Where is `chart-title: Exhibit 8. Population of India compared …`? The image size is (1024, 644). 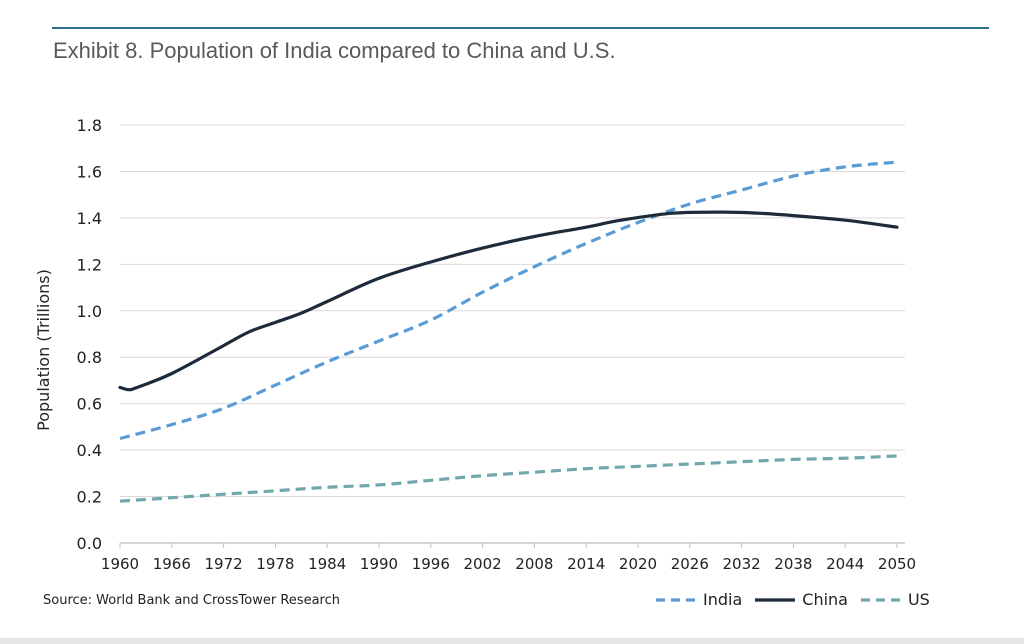
chart-title: Exhibit 8. Population of India compared … is located at coordinates (334, 50).